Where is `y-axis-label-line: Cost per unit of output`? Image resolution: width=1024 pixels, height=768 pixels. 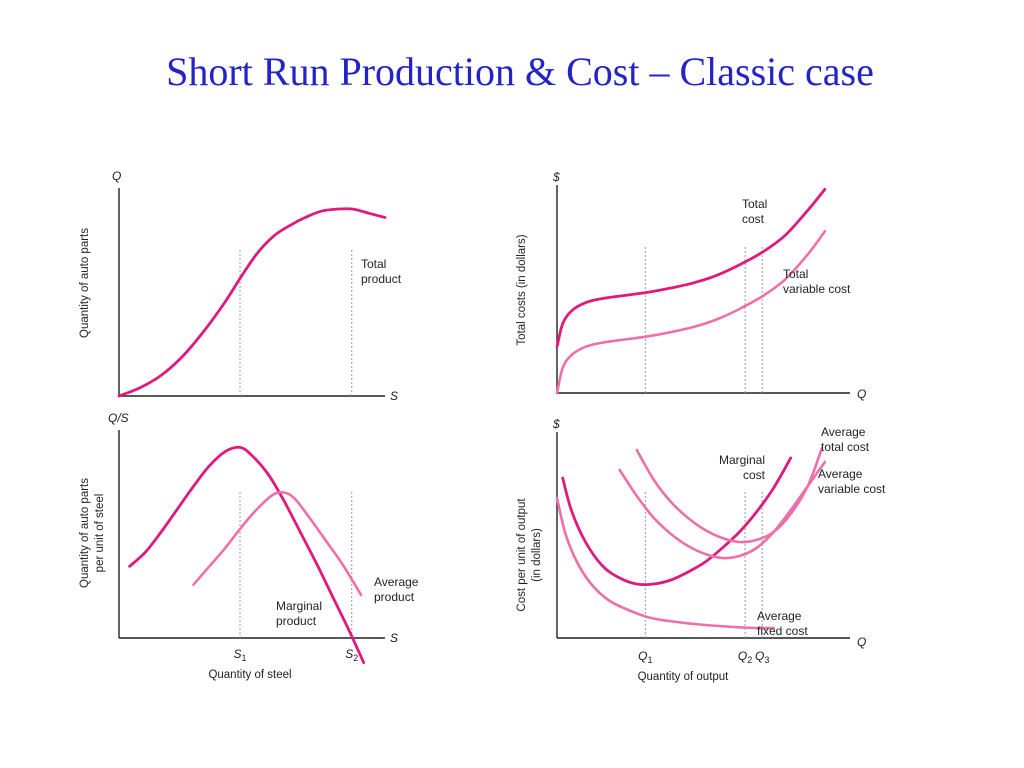 y-axis-label-line: Cost per unit of output is located at coordinates (522, 555).